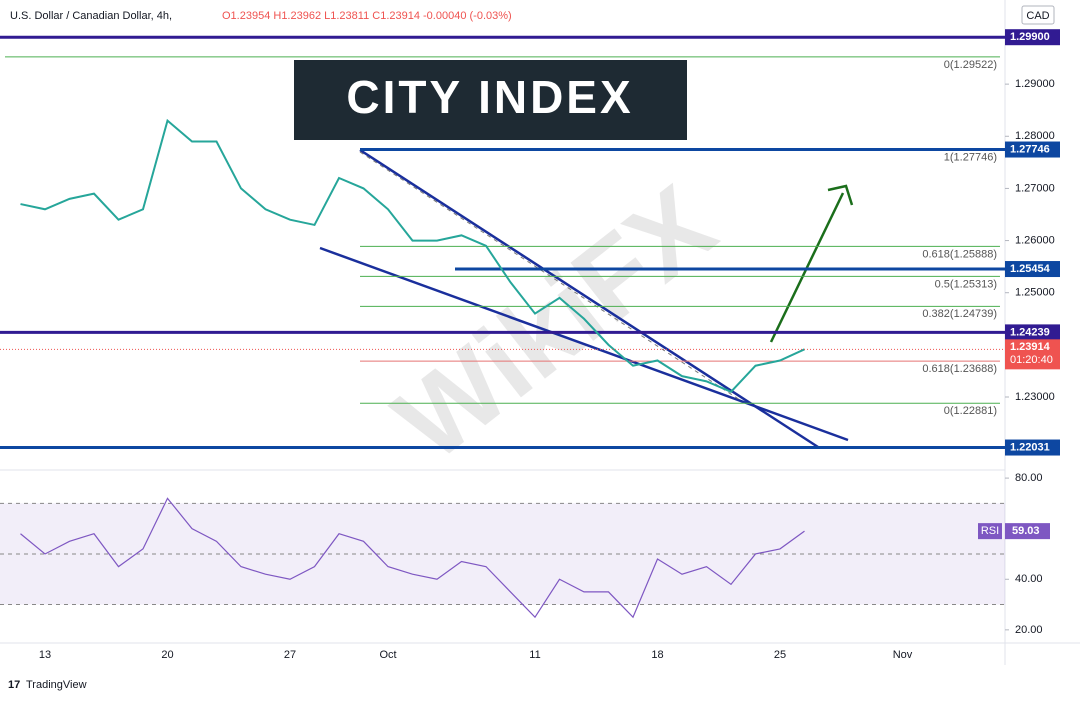 The height and width of the screenshot is (701, 1080). I want to click on level-label: 1.29900, so click(1030, 37).